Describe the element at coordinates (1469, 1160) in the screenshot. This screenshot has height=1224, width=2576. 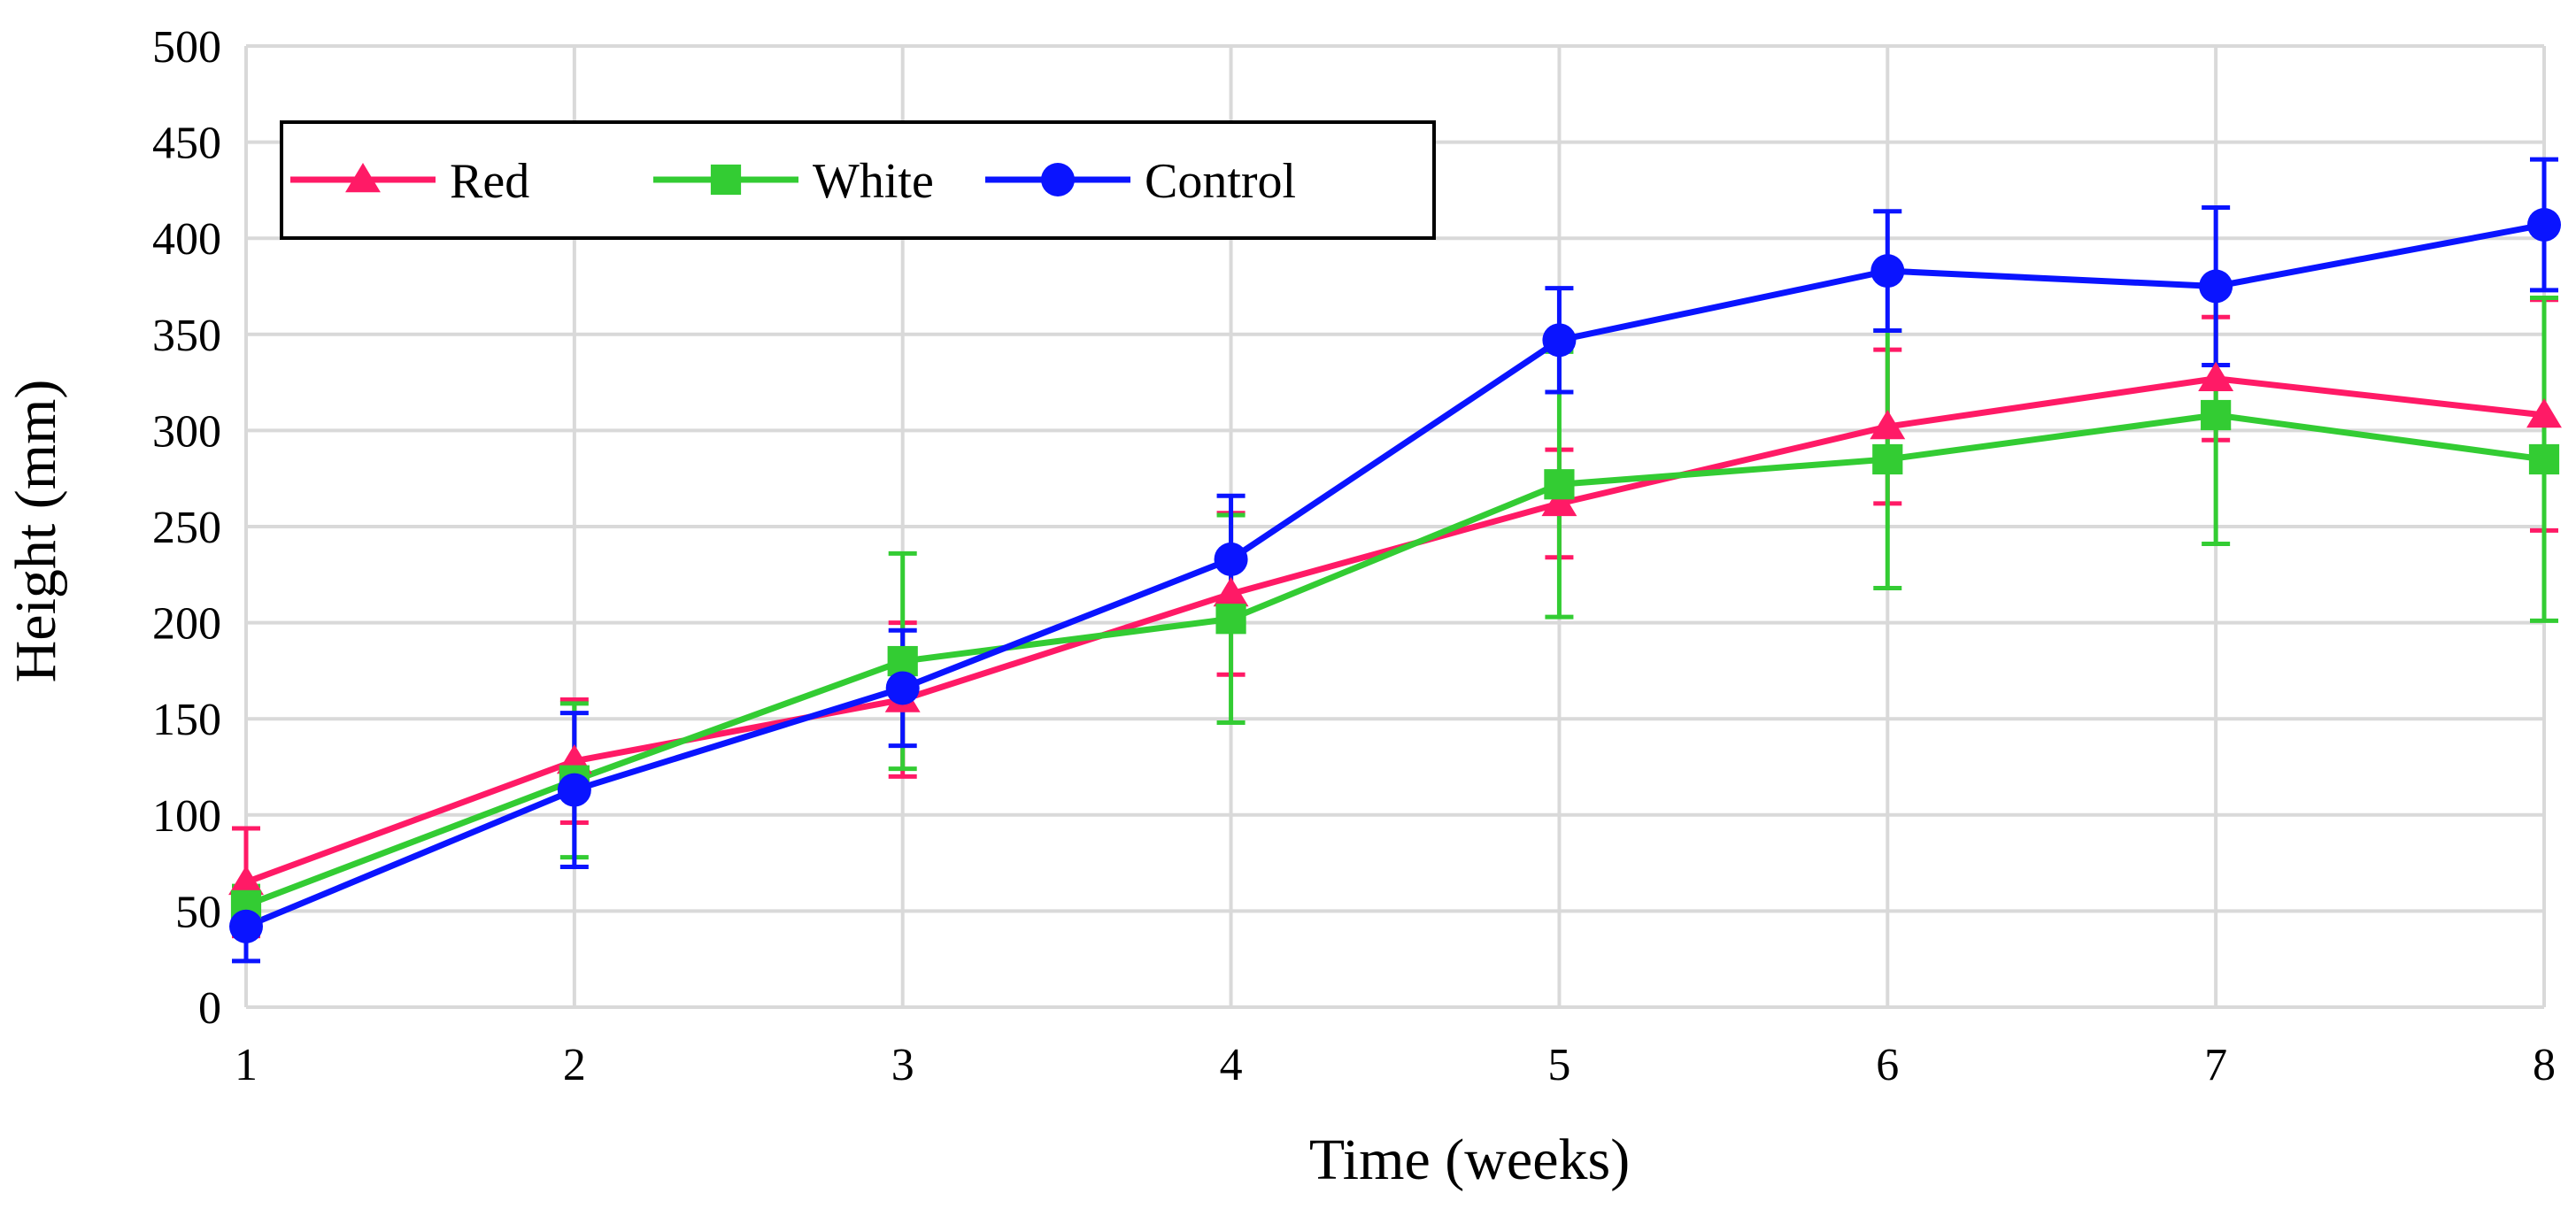
I see `x-axis-label: Time (weeks)` at that location.